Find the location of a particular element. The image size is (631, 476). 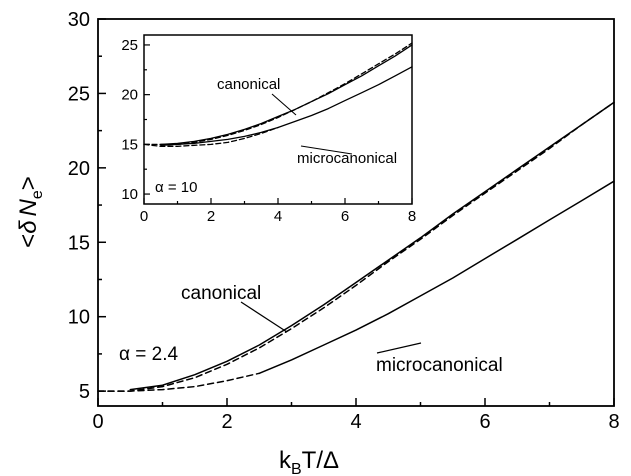

main-xtick-label: 8 is located at coordinates (613, 422).